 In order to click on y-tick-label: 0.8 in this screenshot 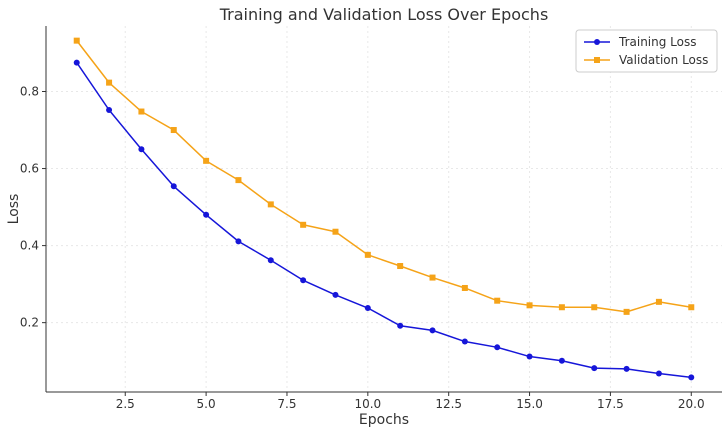, I will do `click(29, 91)`.